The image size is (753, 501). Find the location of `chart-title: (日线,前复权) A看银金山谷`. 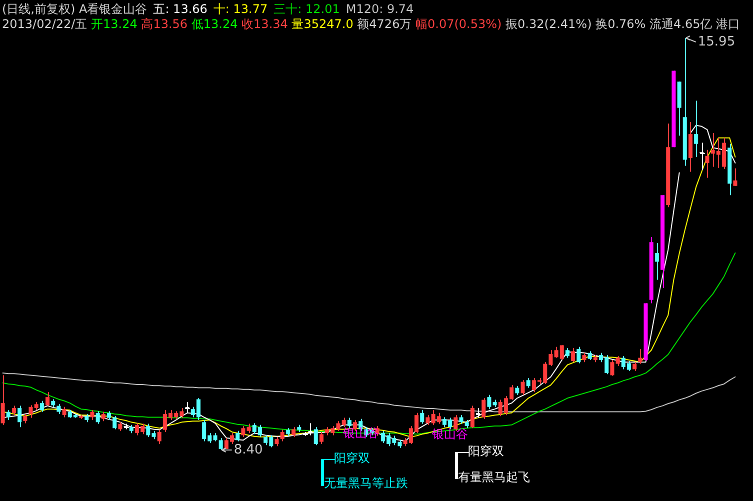

chart-title: (日线,前复权) A看银金山谷 is located at coordinates (75, 9).